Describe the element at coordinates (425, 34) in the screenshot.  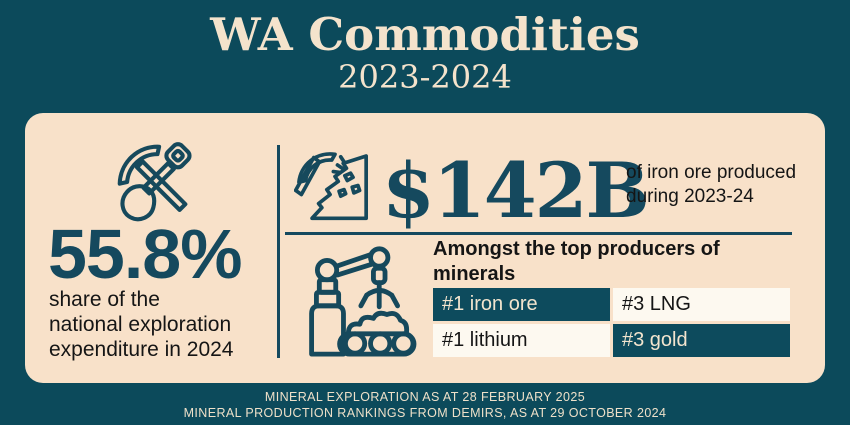
I see `page-title: WA Commodities` at that location.